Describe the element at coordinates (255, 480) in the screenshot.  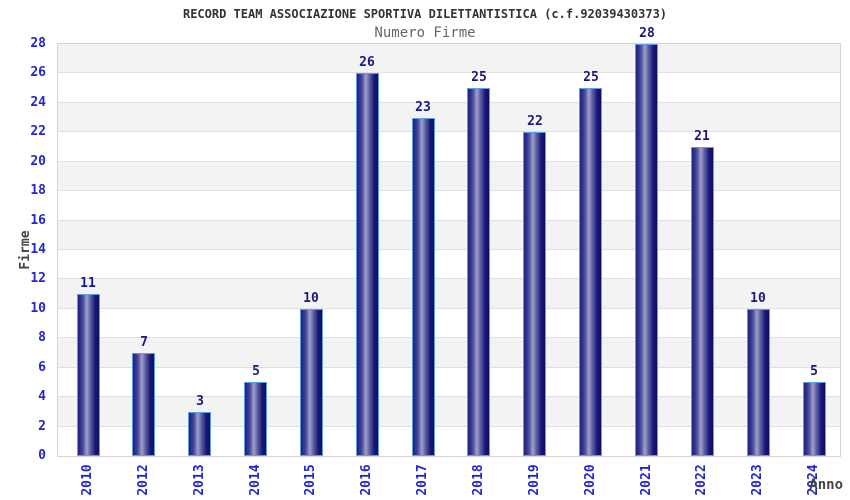
I see `x-tick-label: 2014` at that location.